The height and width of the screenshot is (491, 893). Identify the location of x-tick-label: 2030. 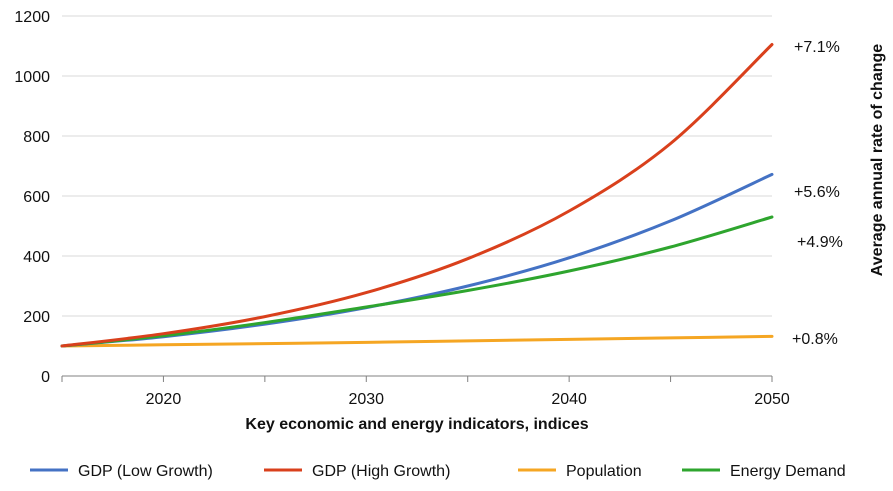
(366, 399).